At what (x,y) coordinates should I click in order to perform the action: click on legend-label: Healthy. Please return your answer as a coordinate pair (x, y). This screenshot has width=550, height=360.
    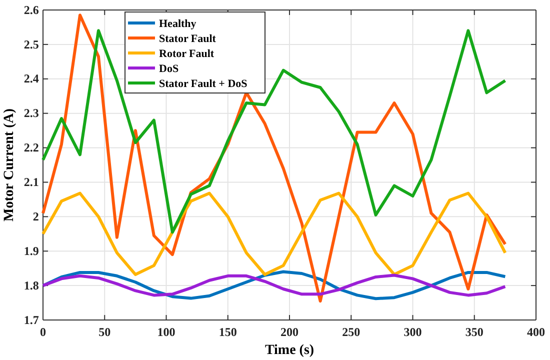
    Looking at the image, I should click on (178, 24).